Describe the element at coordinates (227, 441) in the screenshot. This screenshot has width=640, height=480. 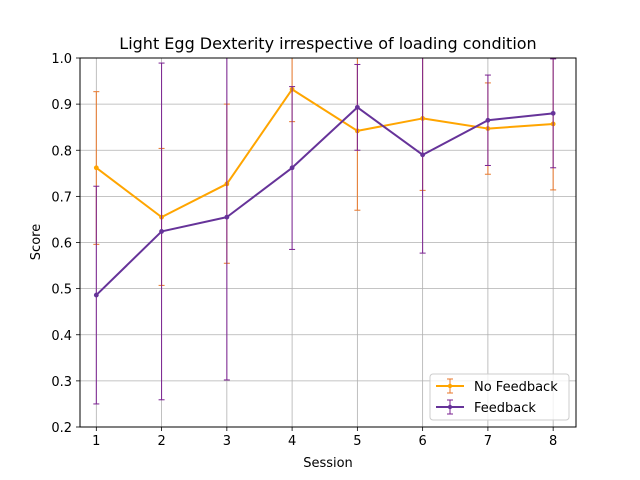
I see `x-tick-label: 3` at that location.